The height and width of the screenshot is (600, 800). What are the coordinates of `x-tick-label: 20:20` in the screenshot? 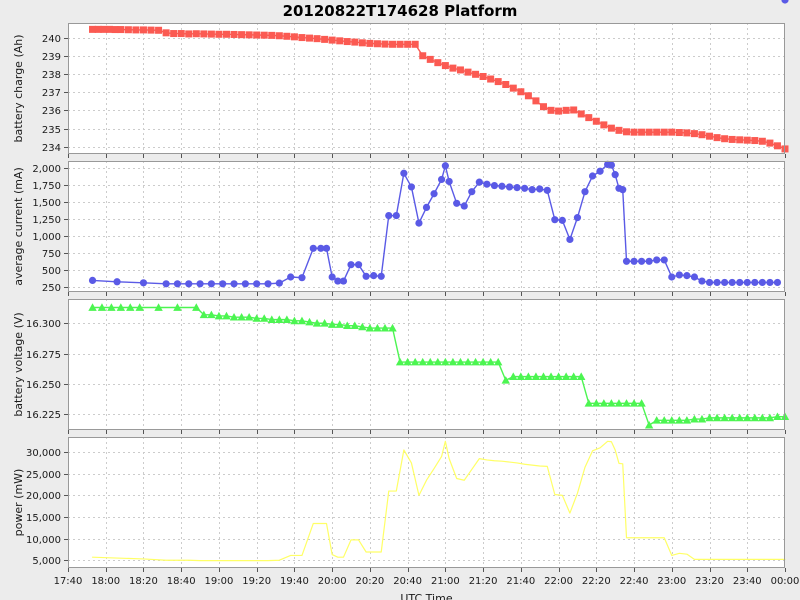 It's located at (369, 581).